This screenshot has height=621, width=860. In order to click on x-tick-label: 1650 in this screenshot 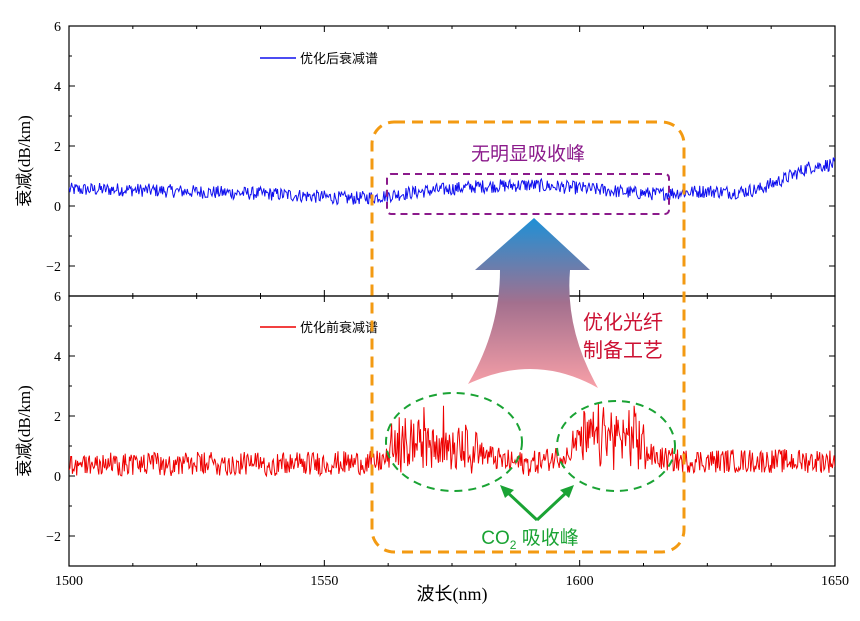, I will do `click(835, 581)`.